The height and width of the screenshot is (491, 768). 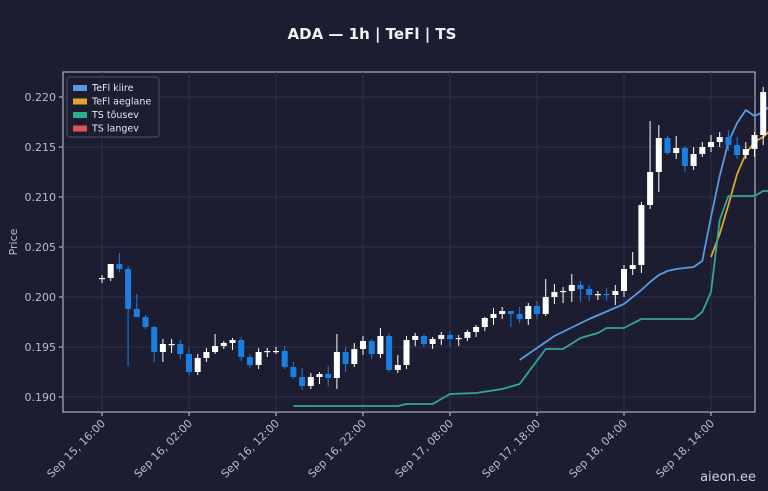 I want to click on x-tick-label: Sep 16, 22:00, so click(x=338, y=449).